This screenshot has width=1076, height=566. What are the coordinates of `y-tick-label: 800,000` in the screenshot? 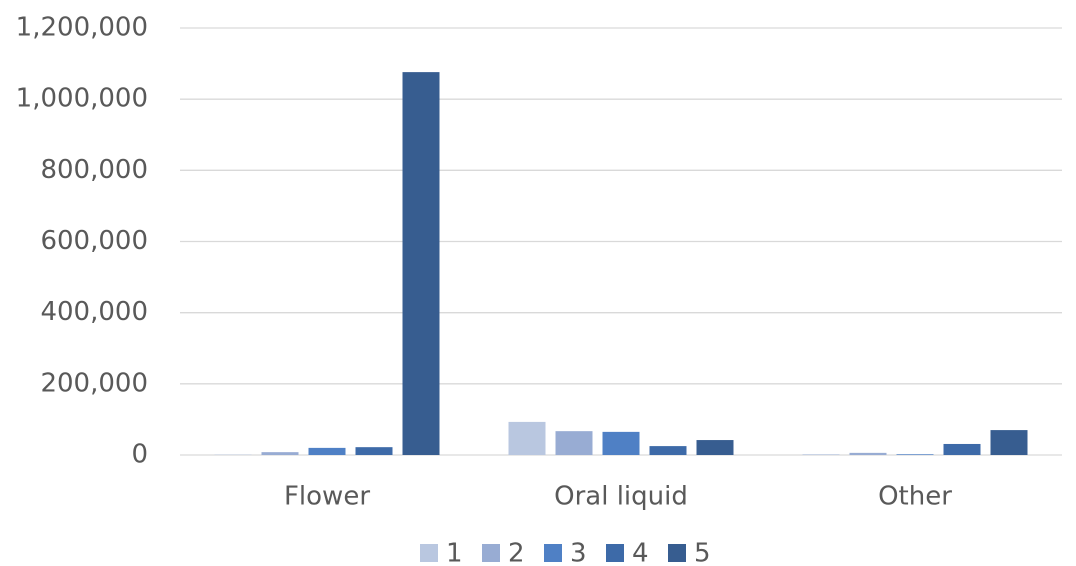 It's located at (94, 170).